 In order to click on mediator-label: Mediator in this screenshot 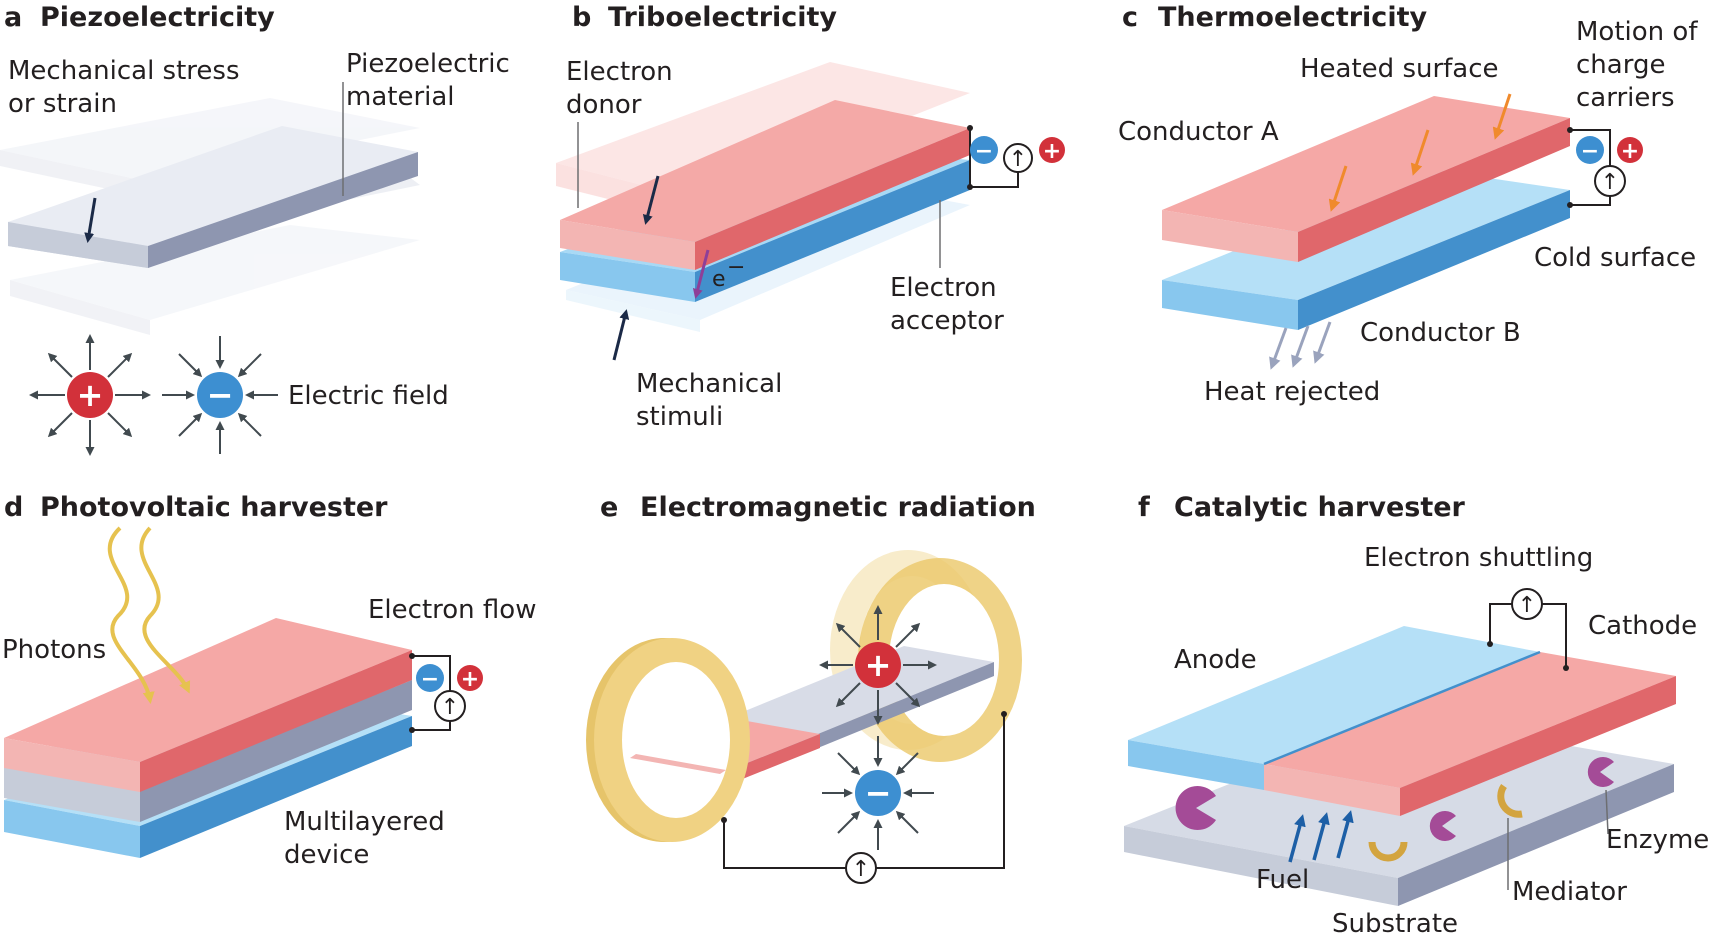, I will do `click(1569, 892)`.